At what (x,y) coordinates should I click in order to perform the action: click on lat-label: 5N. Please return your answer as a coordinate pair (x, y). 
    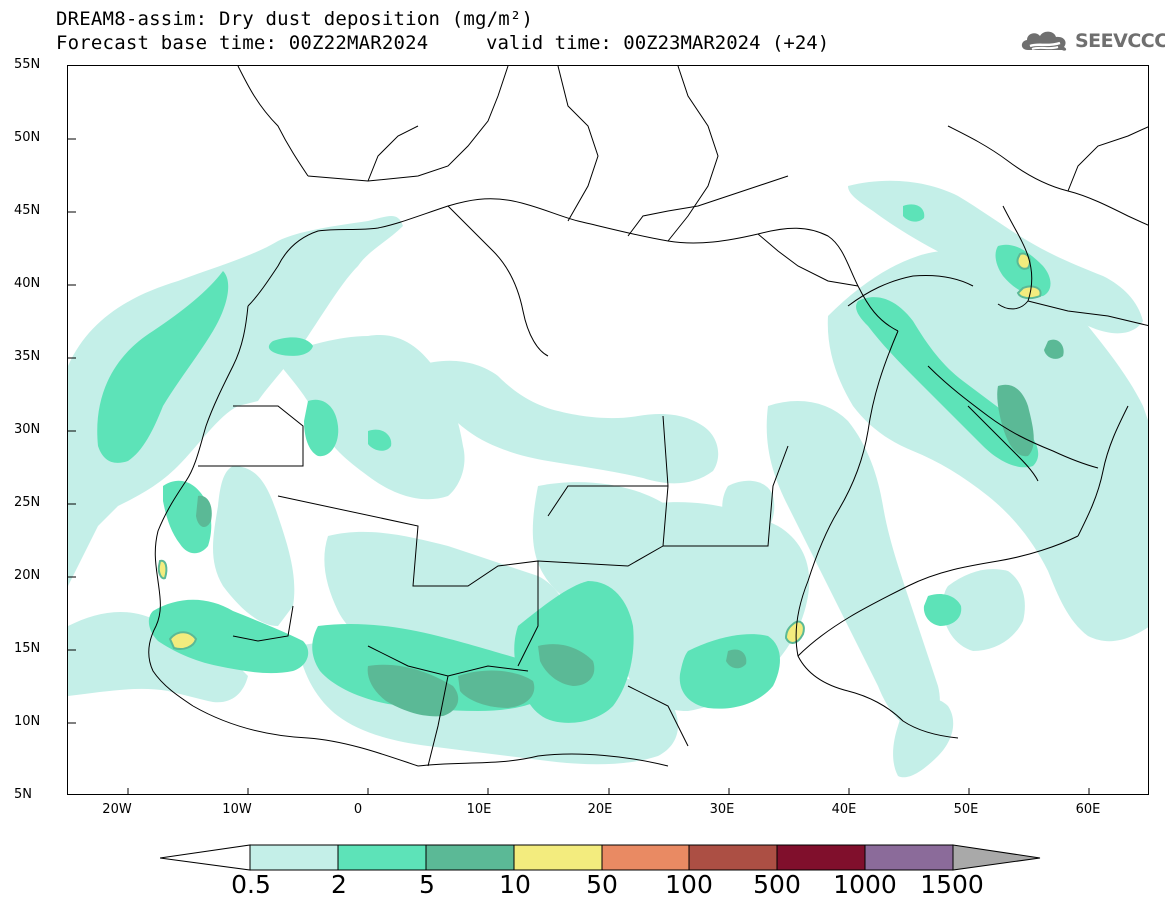
    Looking at the image, I should click on (23, 794).